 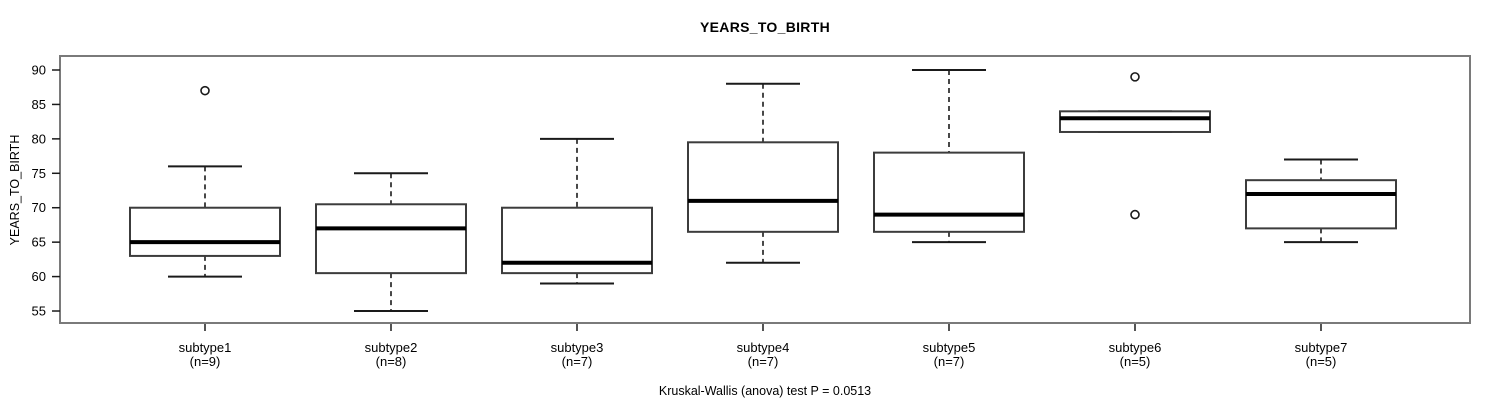 What do you see at coordinates (391, 347) in the screenshot?
I see `x-category-label: subtype2` at bounding box center [391, 347].